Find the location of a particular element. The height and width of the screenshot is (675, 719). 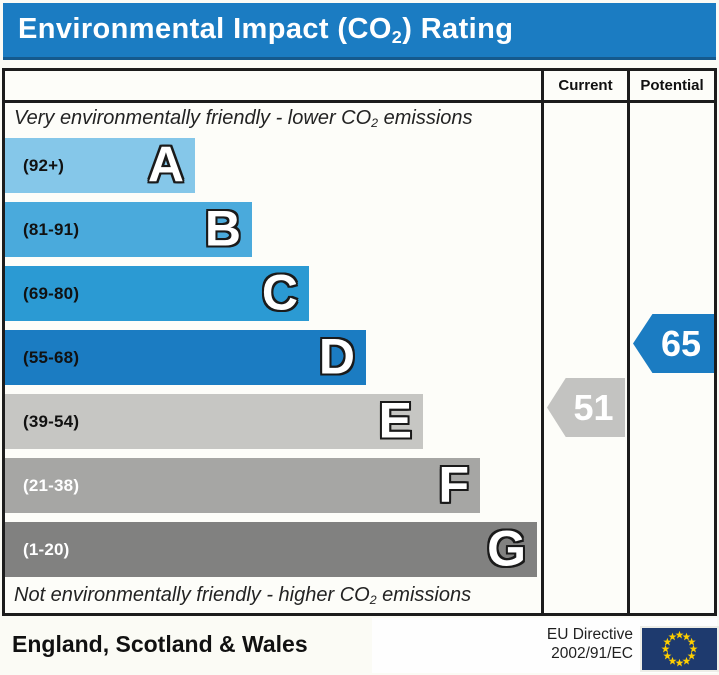

column-header-potential: Potential is located at coordinates (672, 85).